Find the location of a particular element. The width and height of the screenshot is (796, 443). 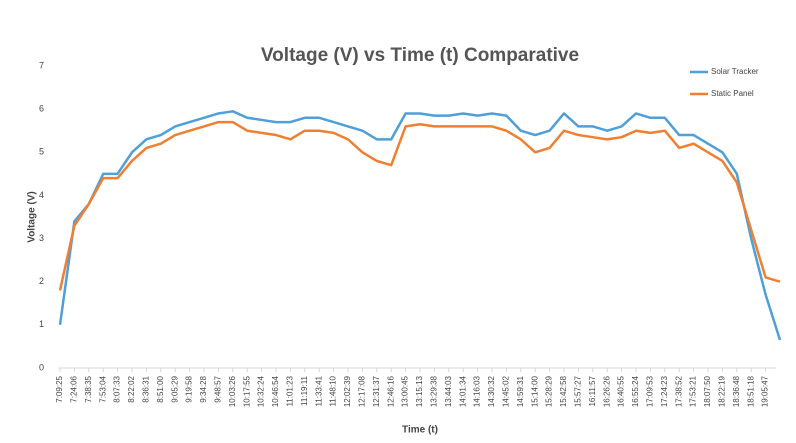

x-tick-label: 18:22:19 is located at coordinates (722, 391).